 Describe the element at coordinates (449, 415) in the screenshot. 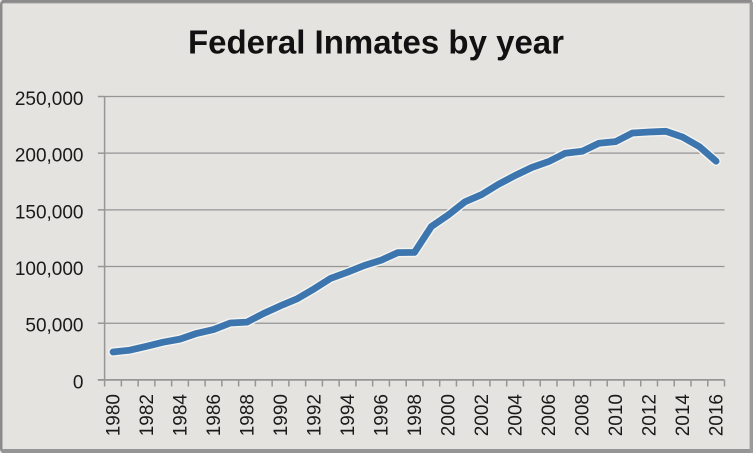

I see `svg-text: 2000` at that location.